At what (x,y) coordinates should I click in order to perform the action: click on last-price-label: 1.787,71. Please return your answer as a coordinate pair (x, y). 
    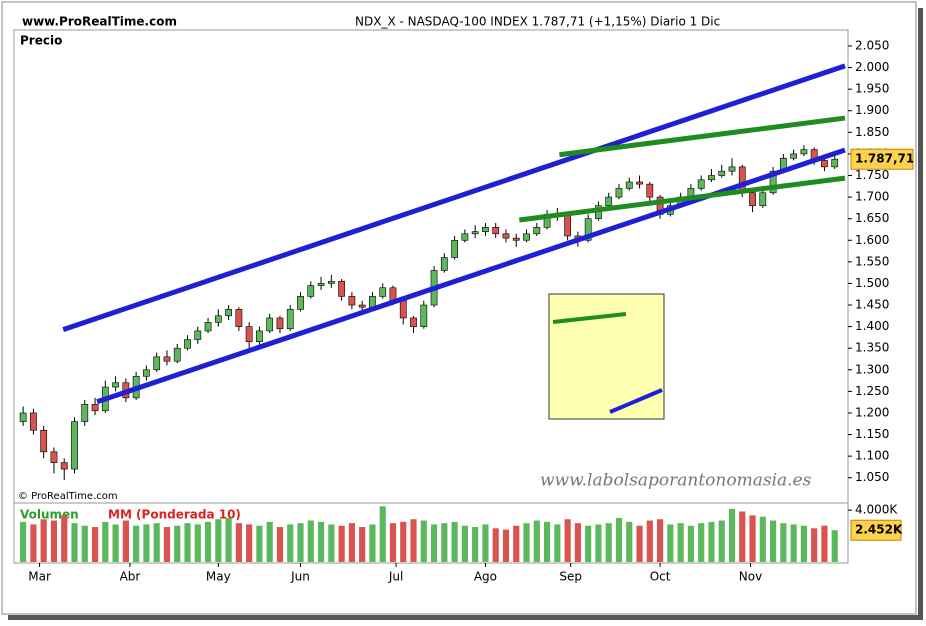
    Looking at the image, I should click on (884, 159).